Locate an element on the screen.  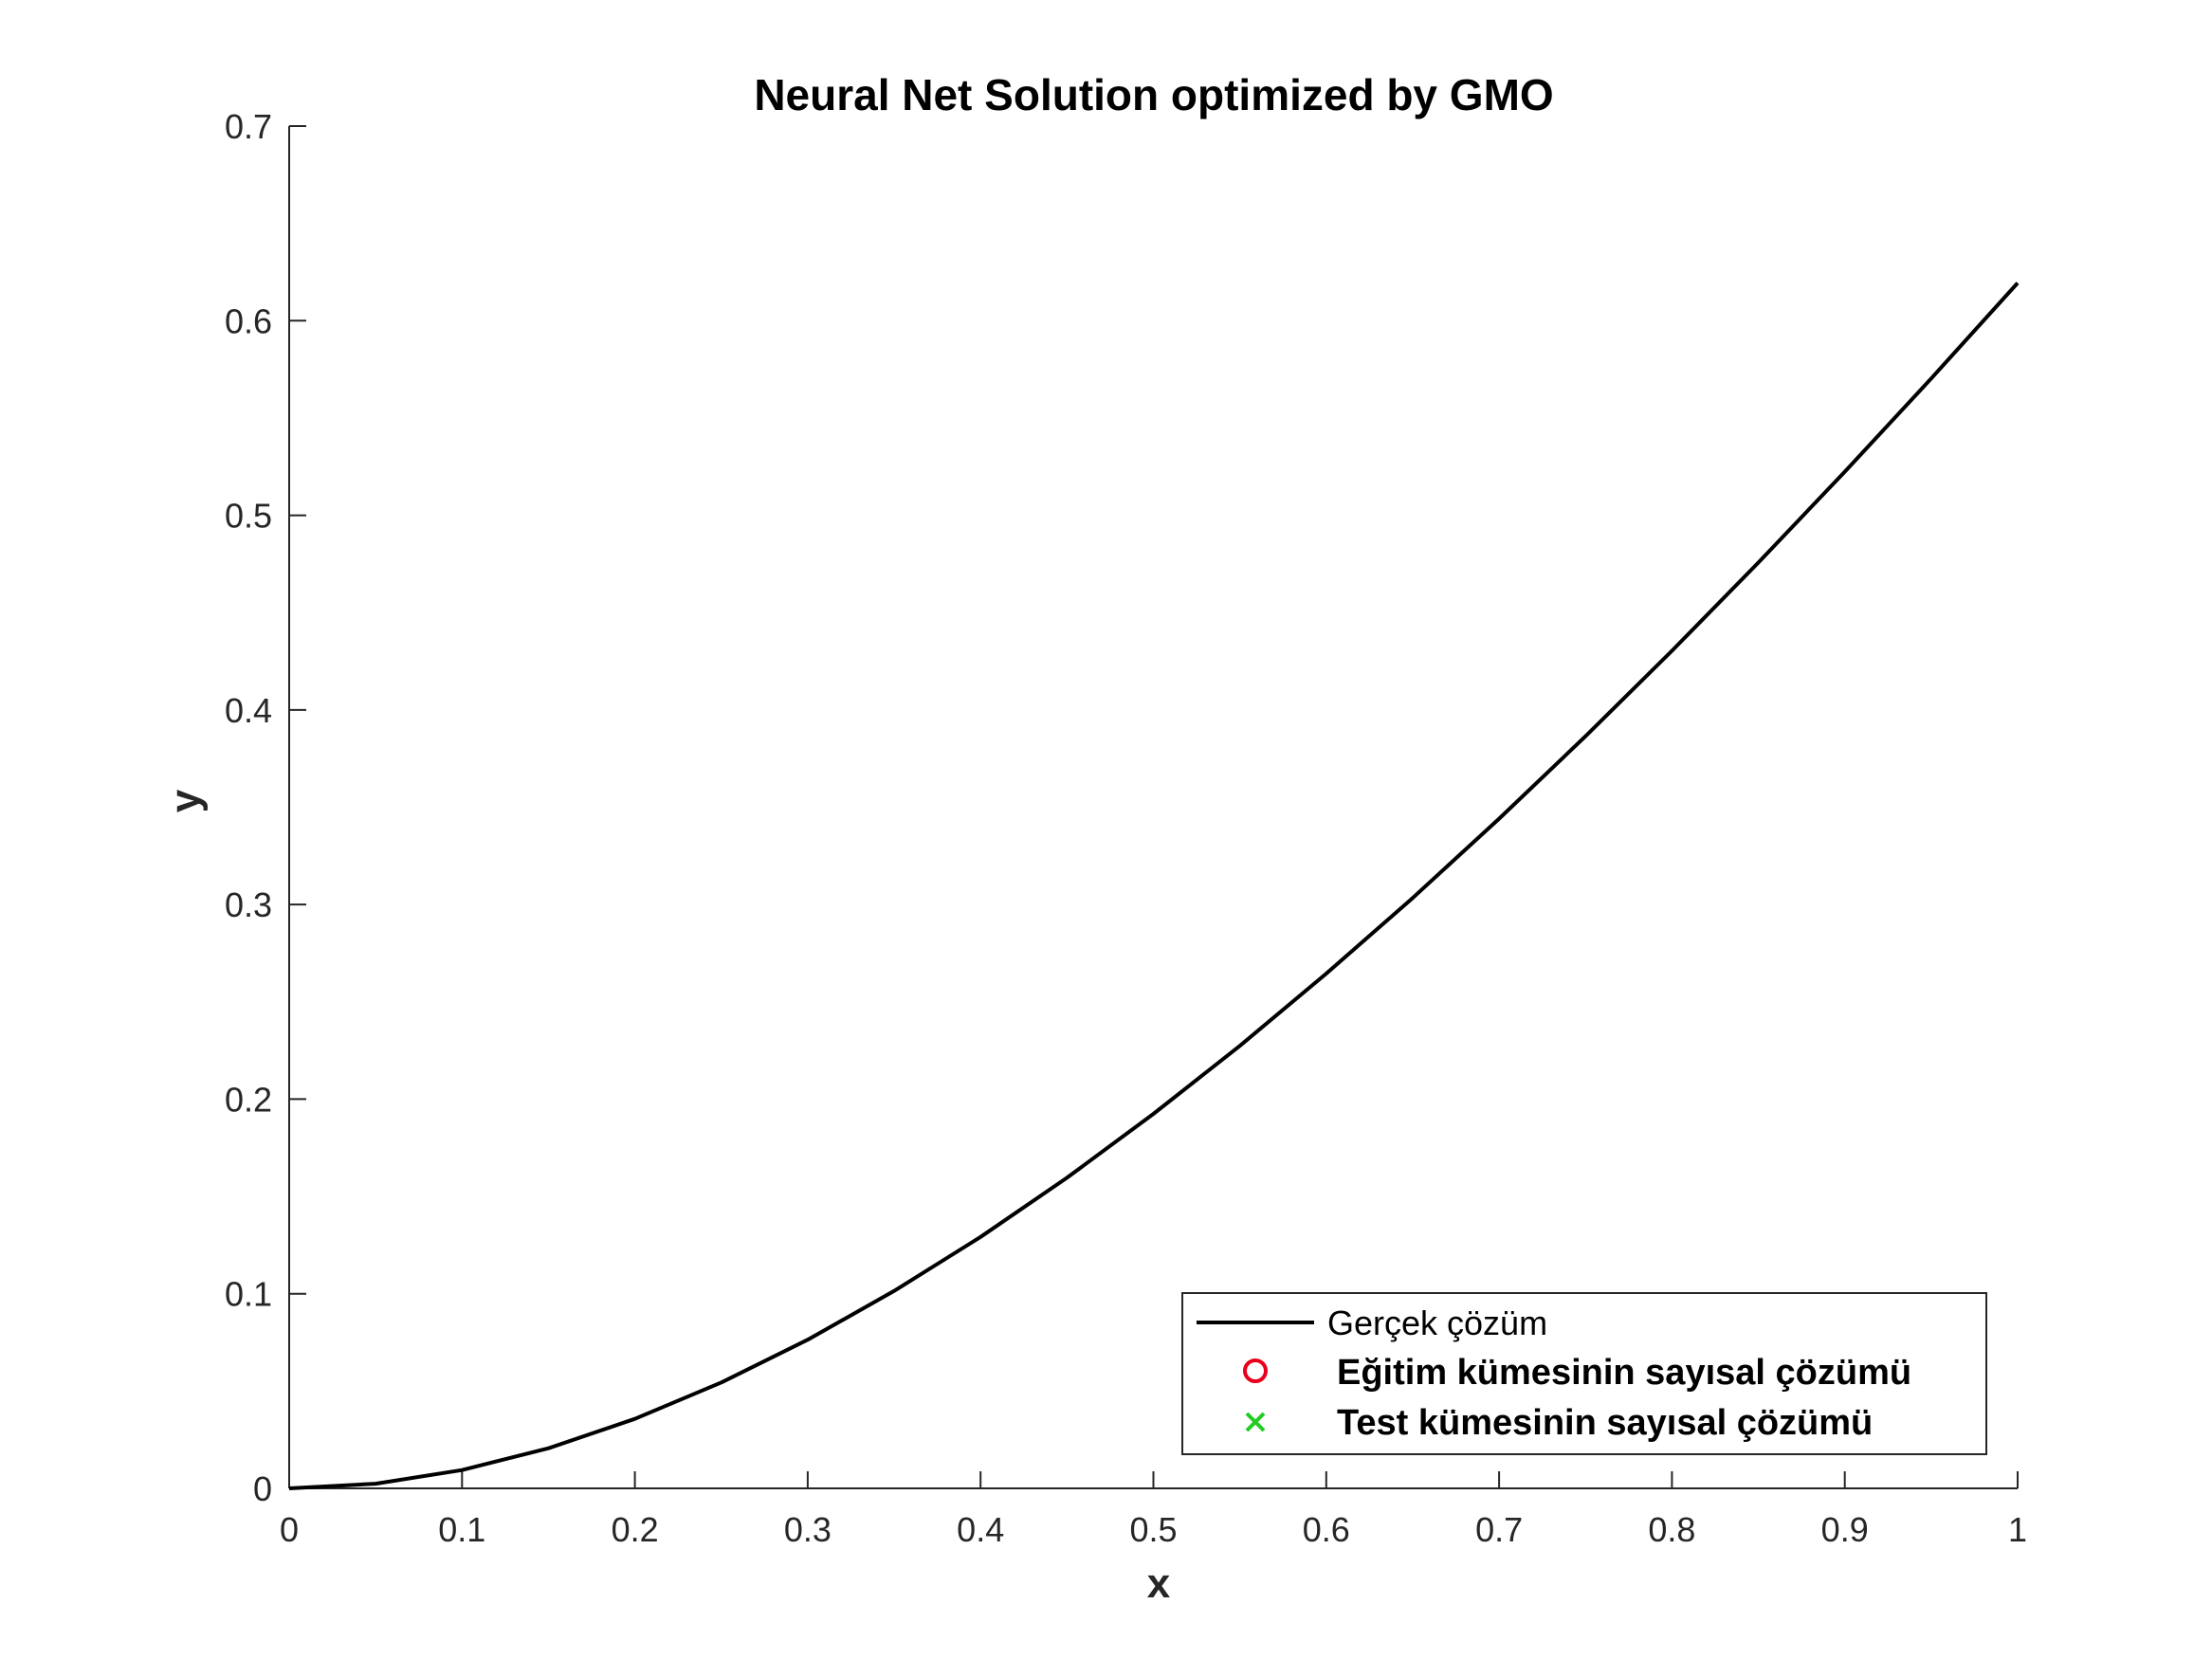
x-tick-label: 0.3 is located at coordinates (808, 1529).